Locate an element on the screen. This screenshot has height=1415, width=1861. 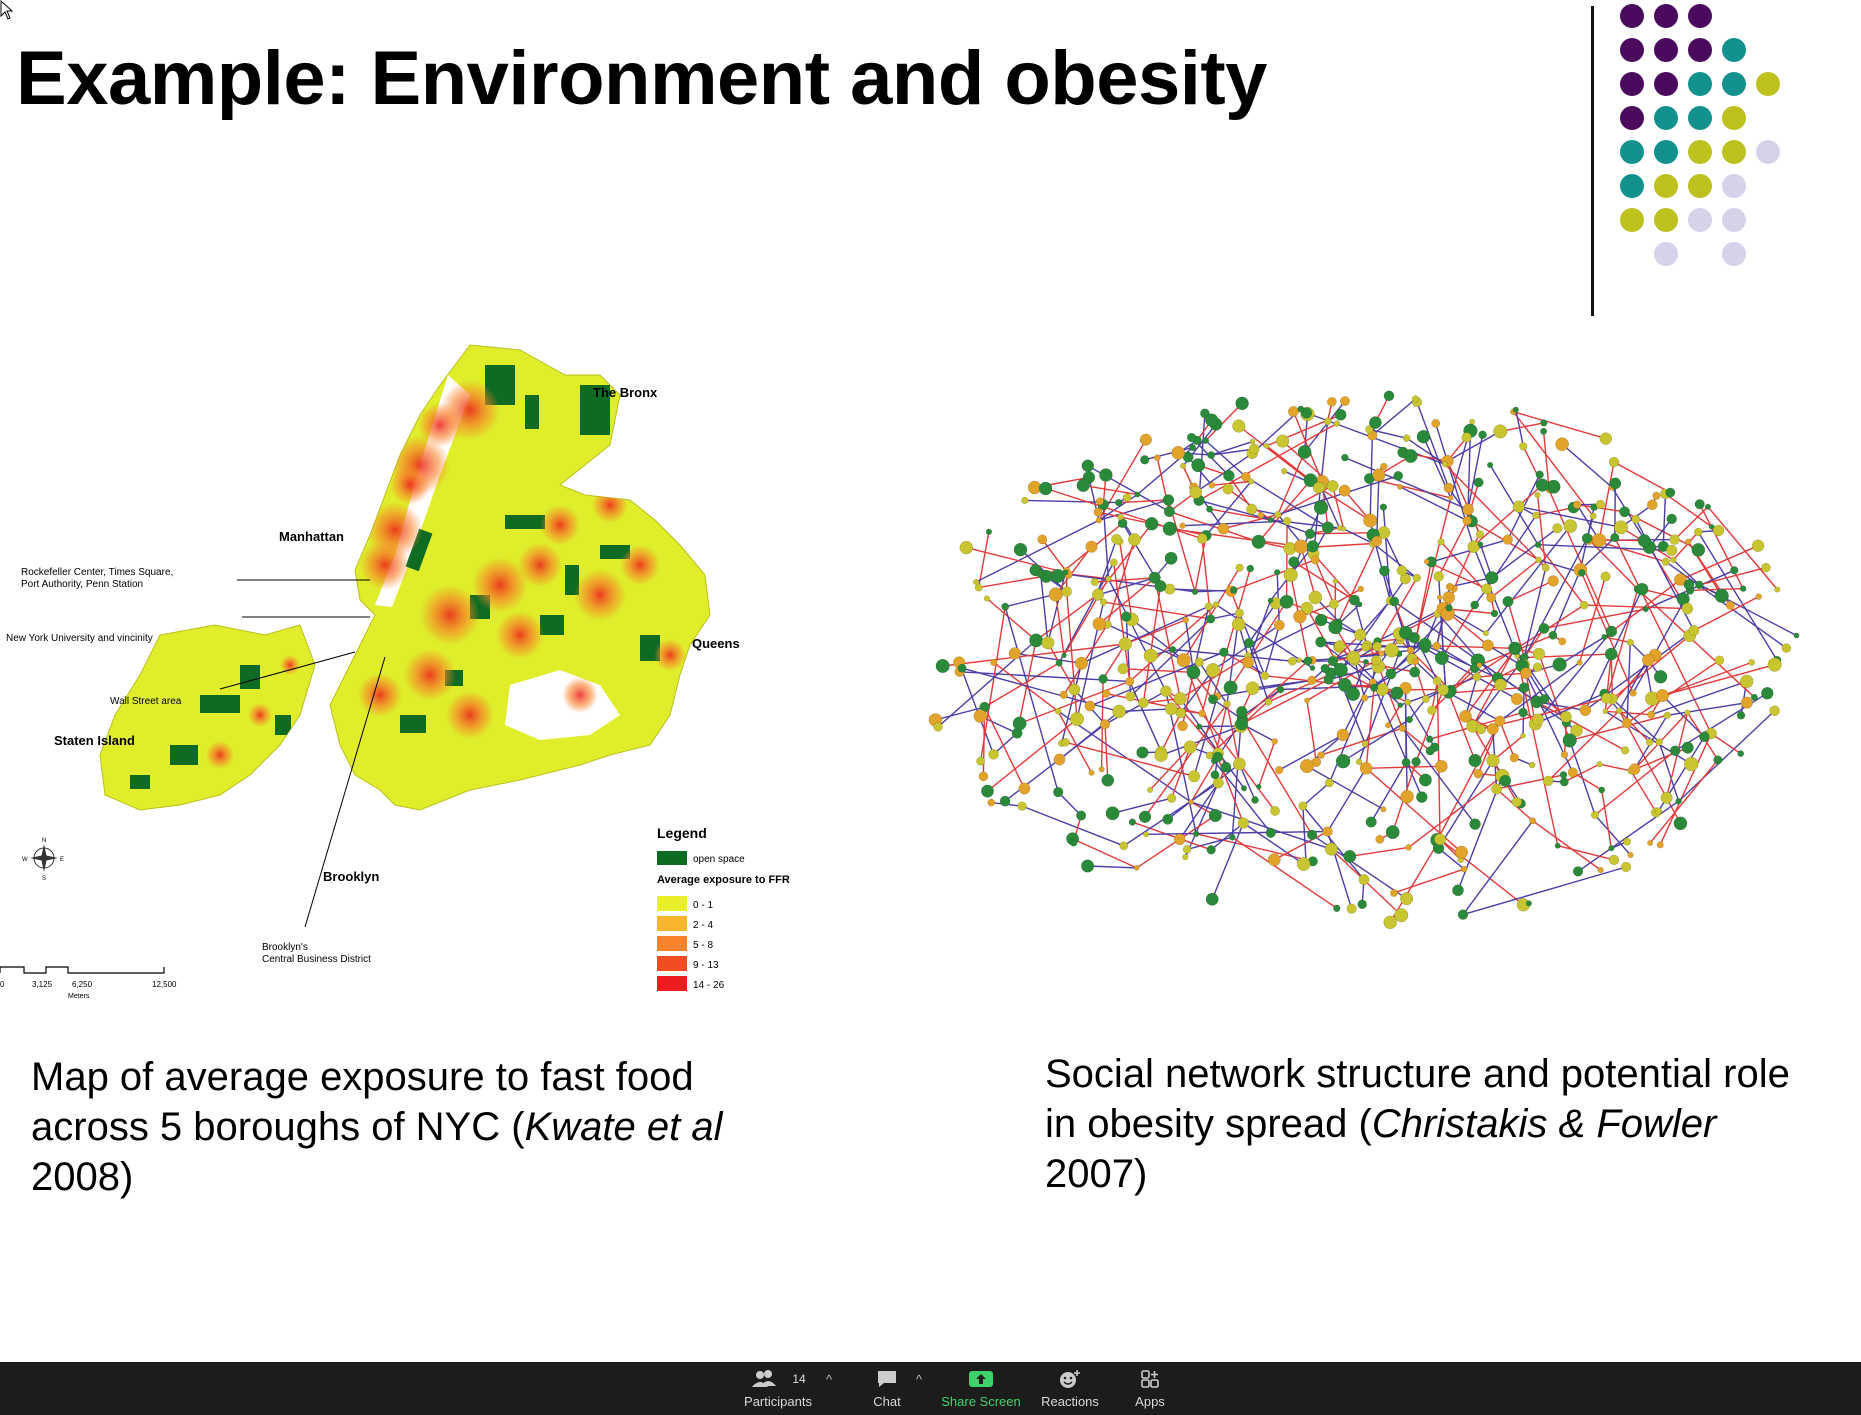
chat-button: Chat is located at coordinates (887, 1389).